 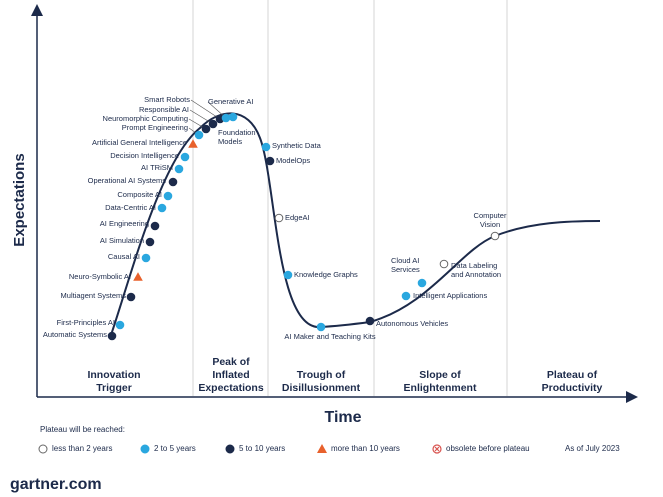 What do you see at coordinates (440, 375) in the screenshot?
I see `phase-label: Slope of` at bounding box center [440, 375].